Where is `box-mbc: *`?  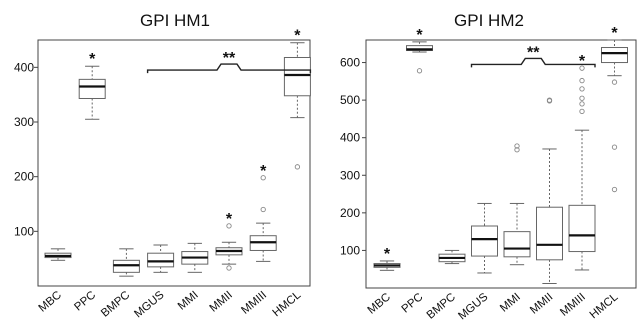 box-mbc: * is located at coordinates (387, 258).